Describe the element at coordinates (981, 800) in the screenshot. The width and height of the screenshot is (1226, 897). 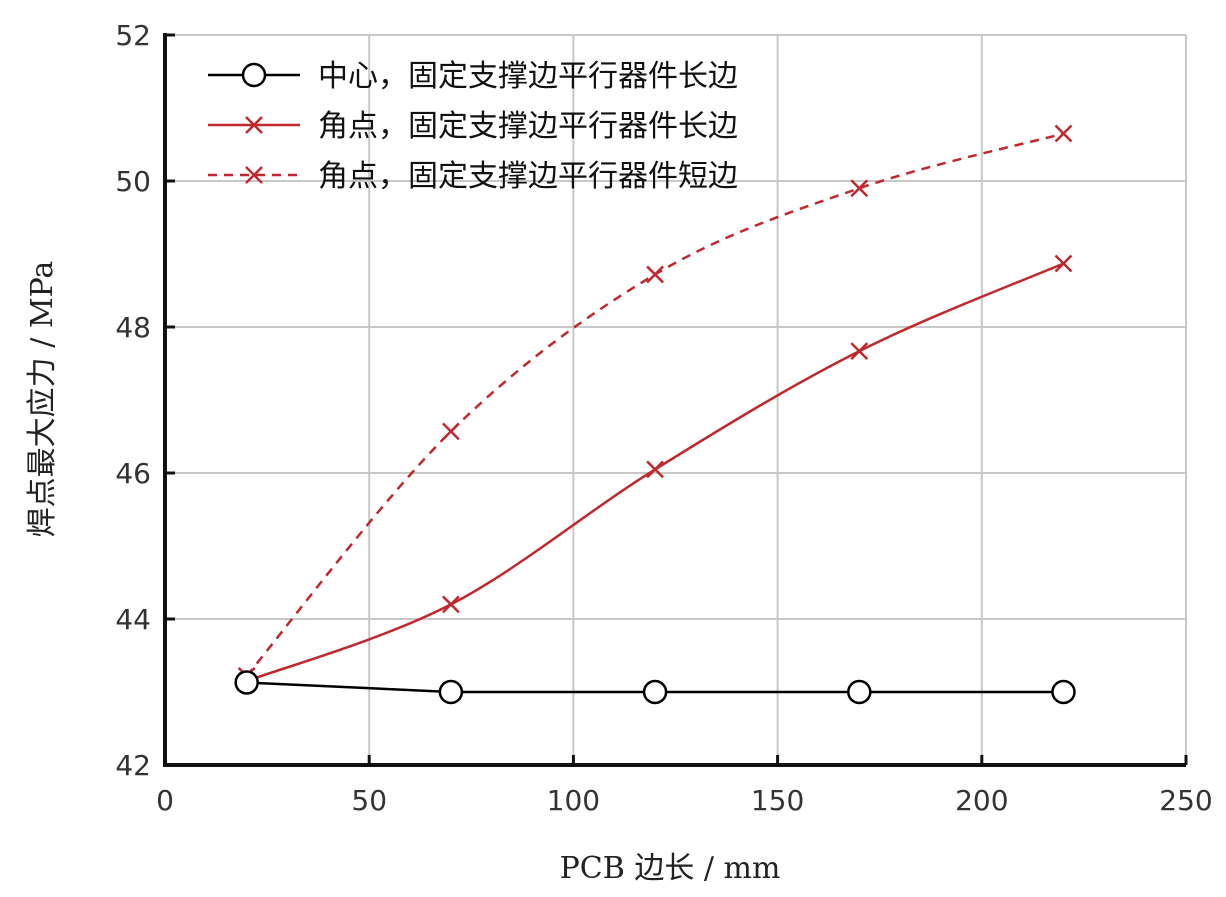
I see `x-tick-label: 200` at that location.